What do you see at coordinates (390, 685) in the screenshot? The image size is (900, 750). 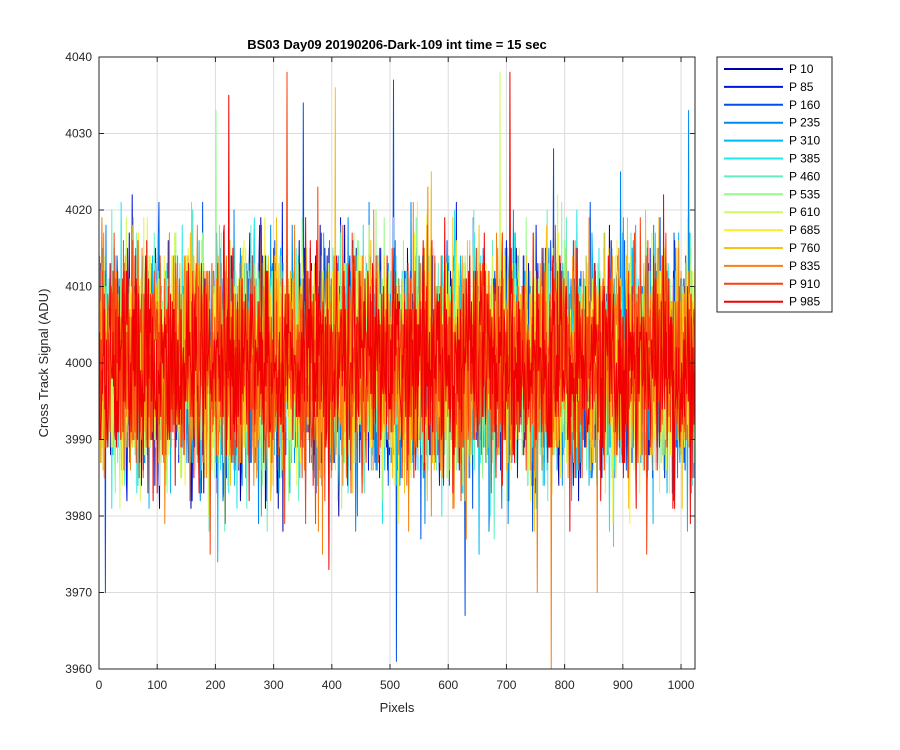 I see `x-tick-label: 500` at bounding box center [390, 685].